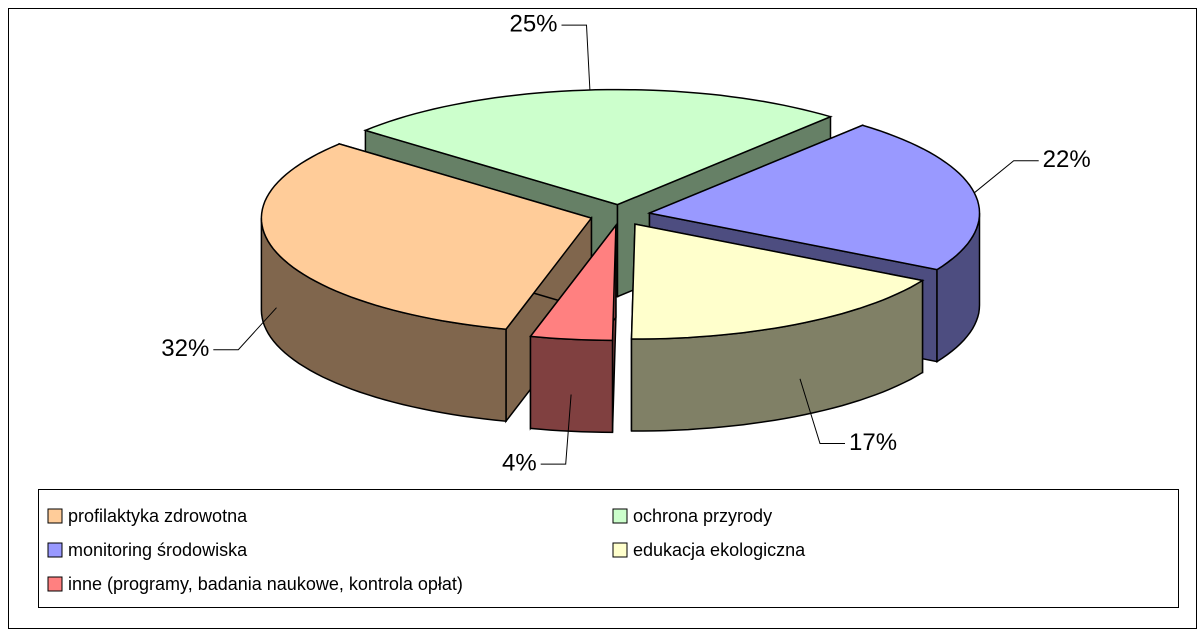 This screenshot has height=630, width=1198. What do you see at coordinates (702, 516) in the screenshot?
I see `legend-label: ochrona przyrody` at bounding box center [702, 516].